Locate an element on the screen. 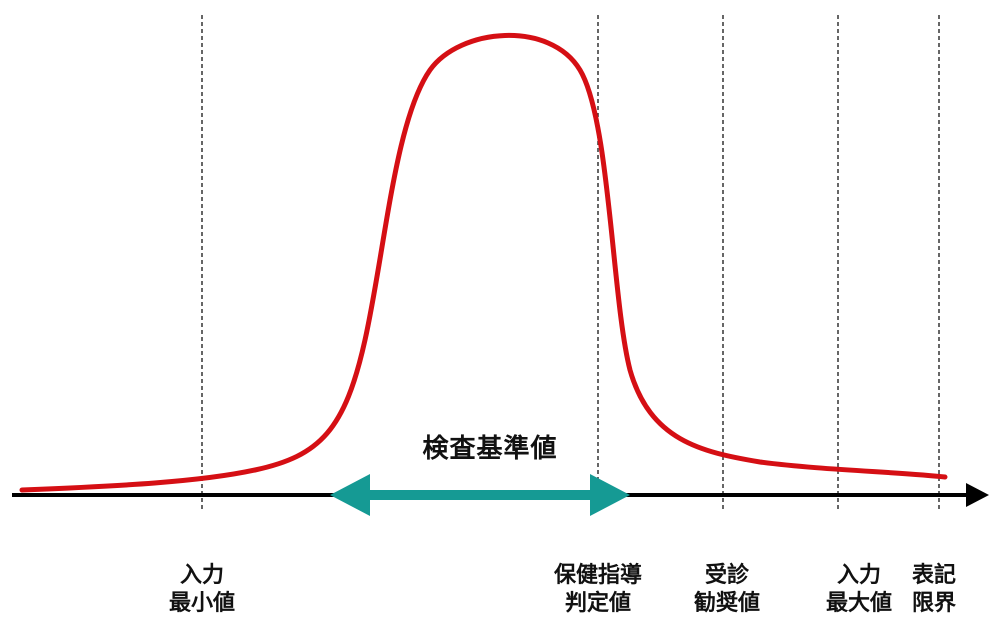 This screenshot has width=990, height=623. marker-label-line2: 判定値 is located at coordinates (597, 603).